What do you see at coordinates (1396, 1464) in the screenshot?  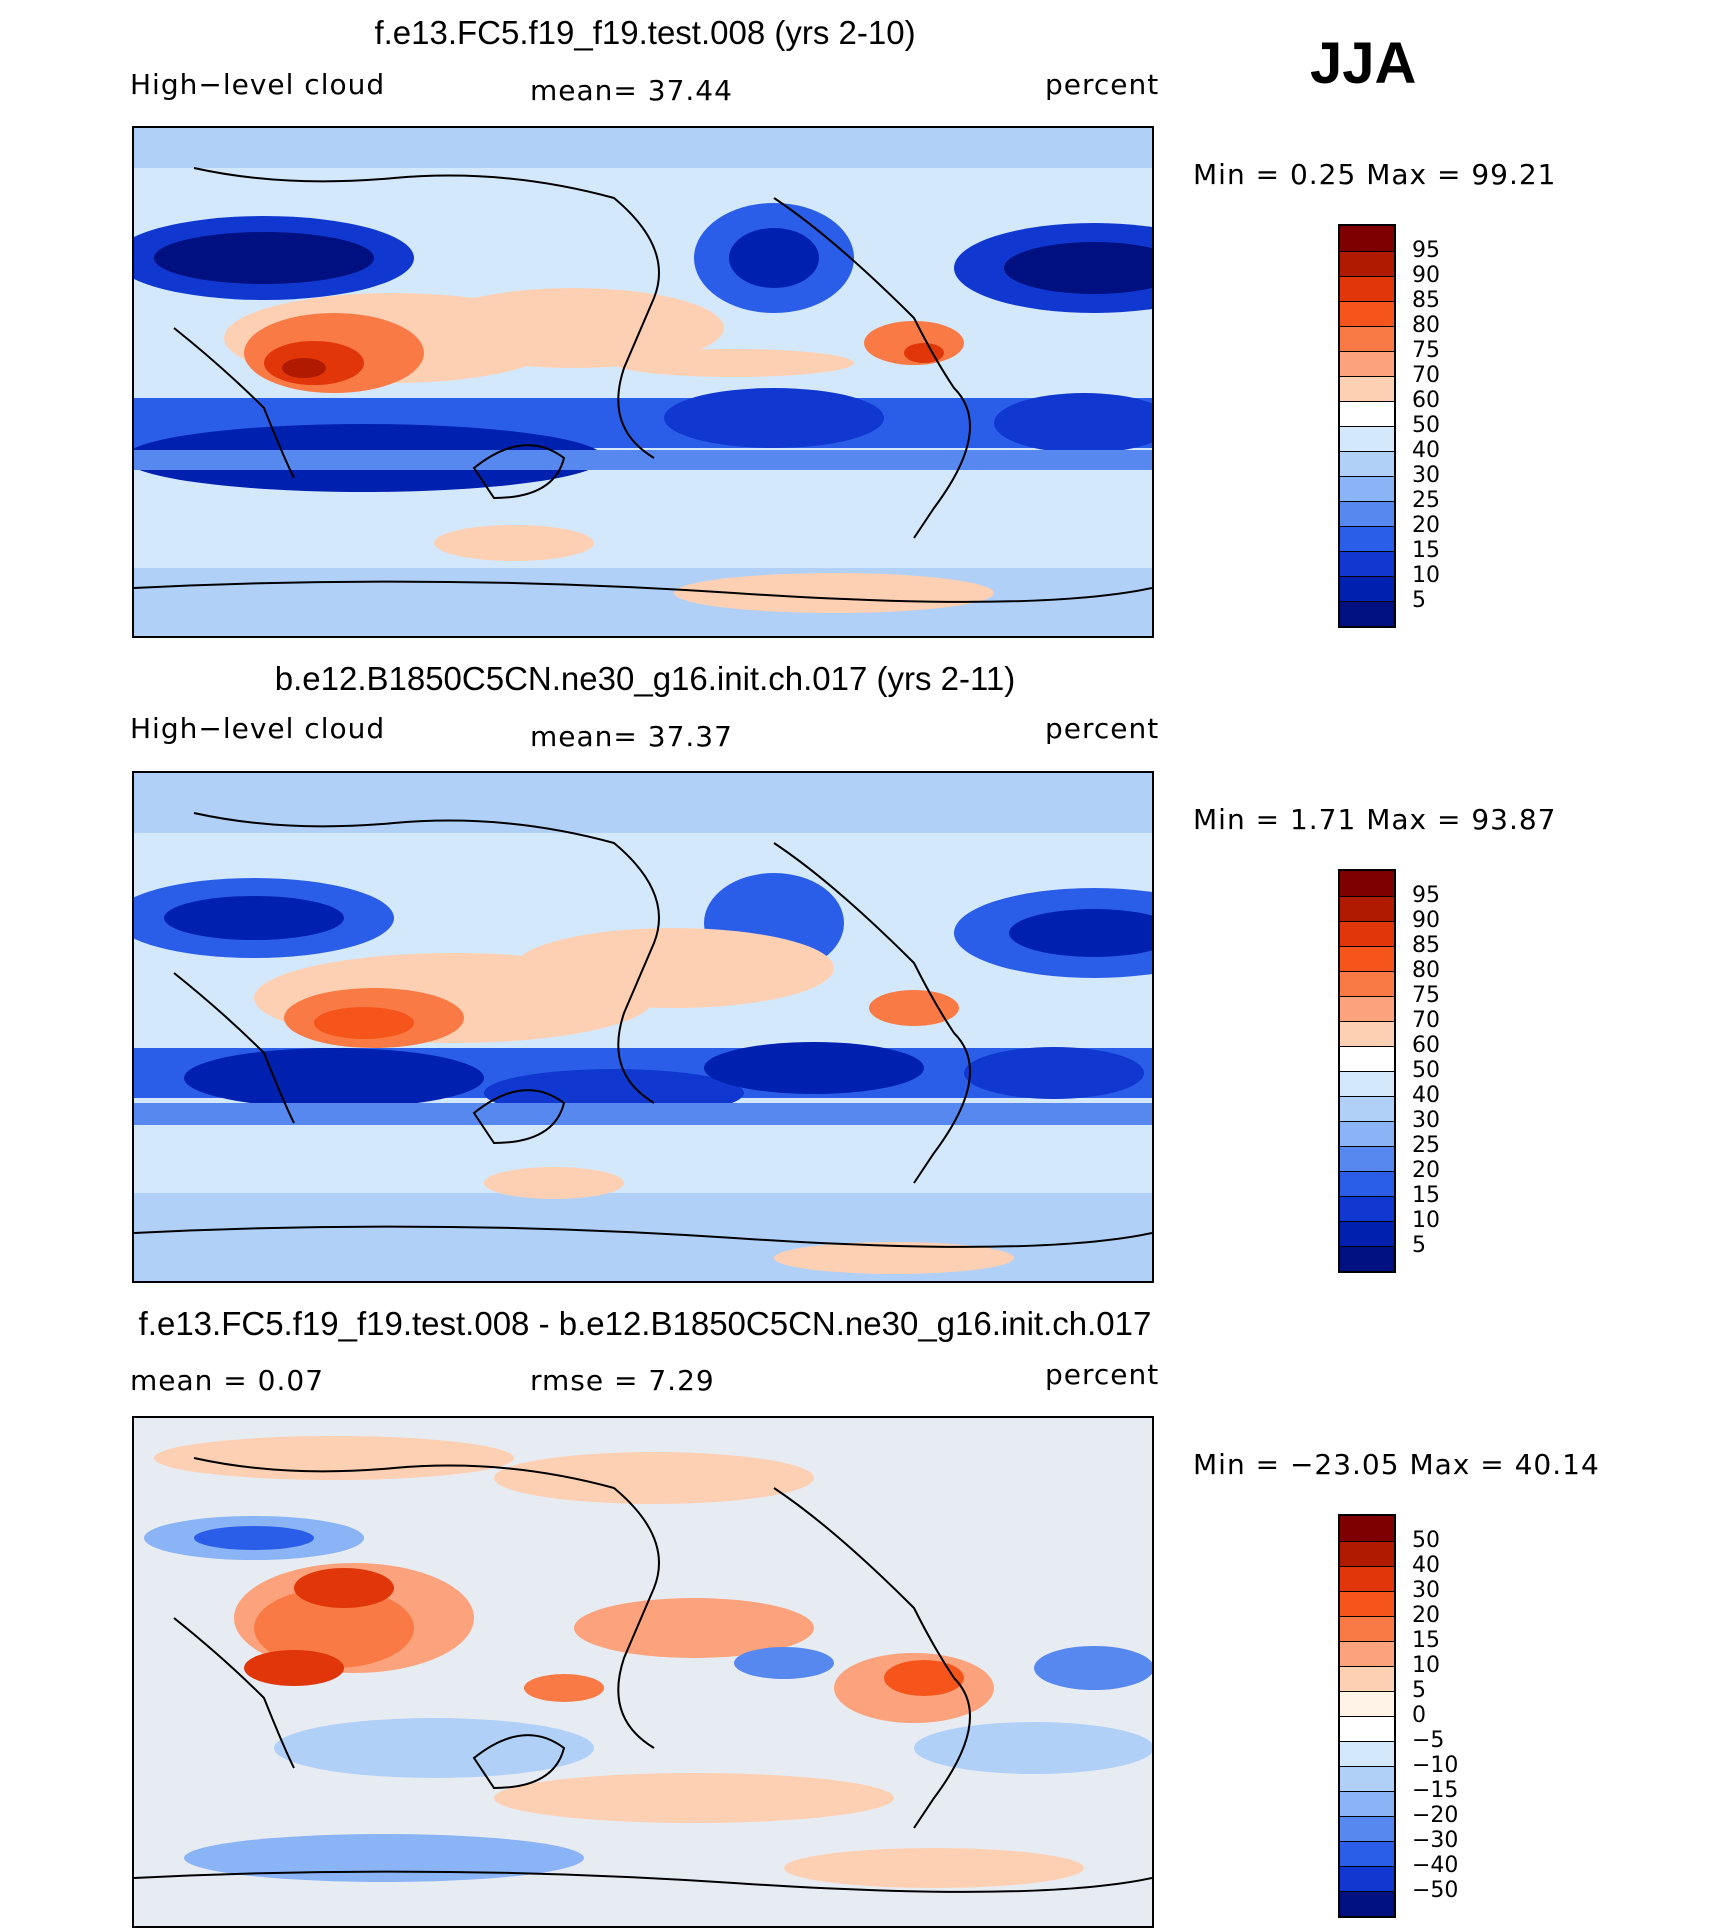 I see `panel3-minmax: Min = −23.05 Max = 40.14` at bounding box center [1396, 1464].